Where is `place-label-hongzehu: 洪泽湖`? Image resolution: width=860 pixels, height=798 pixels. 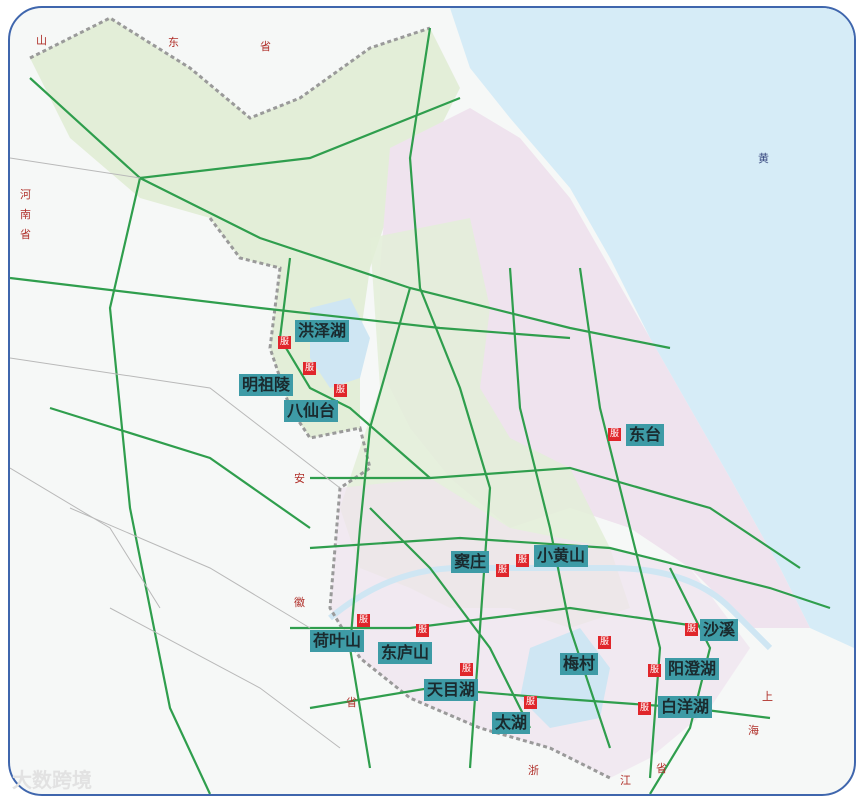
place-label-hongzehu: 洪泽湖 is located at coordinates (322, 331).